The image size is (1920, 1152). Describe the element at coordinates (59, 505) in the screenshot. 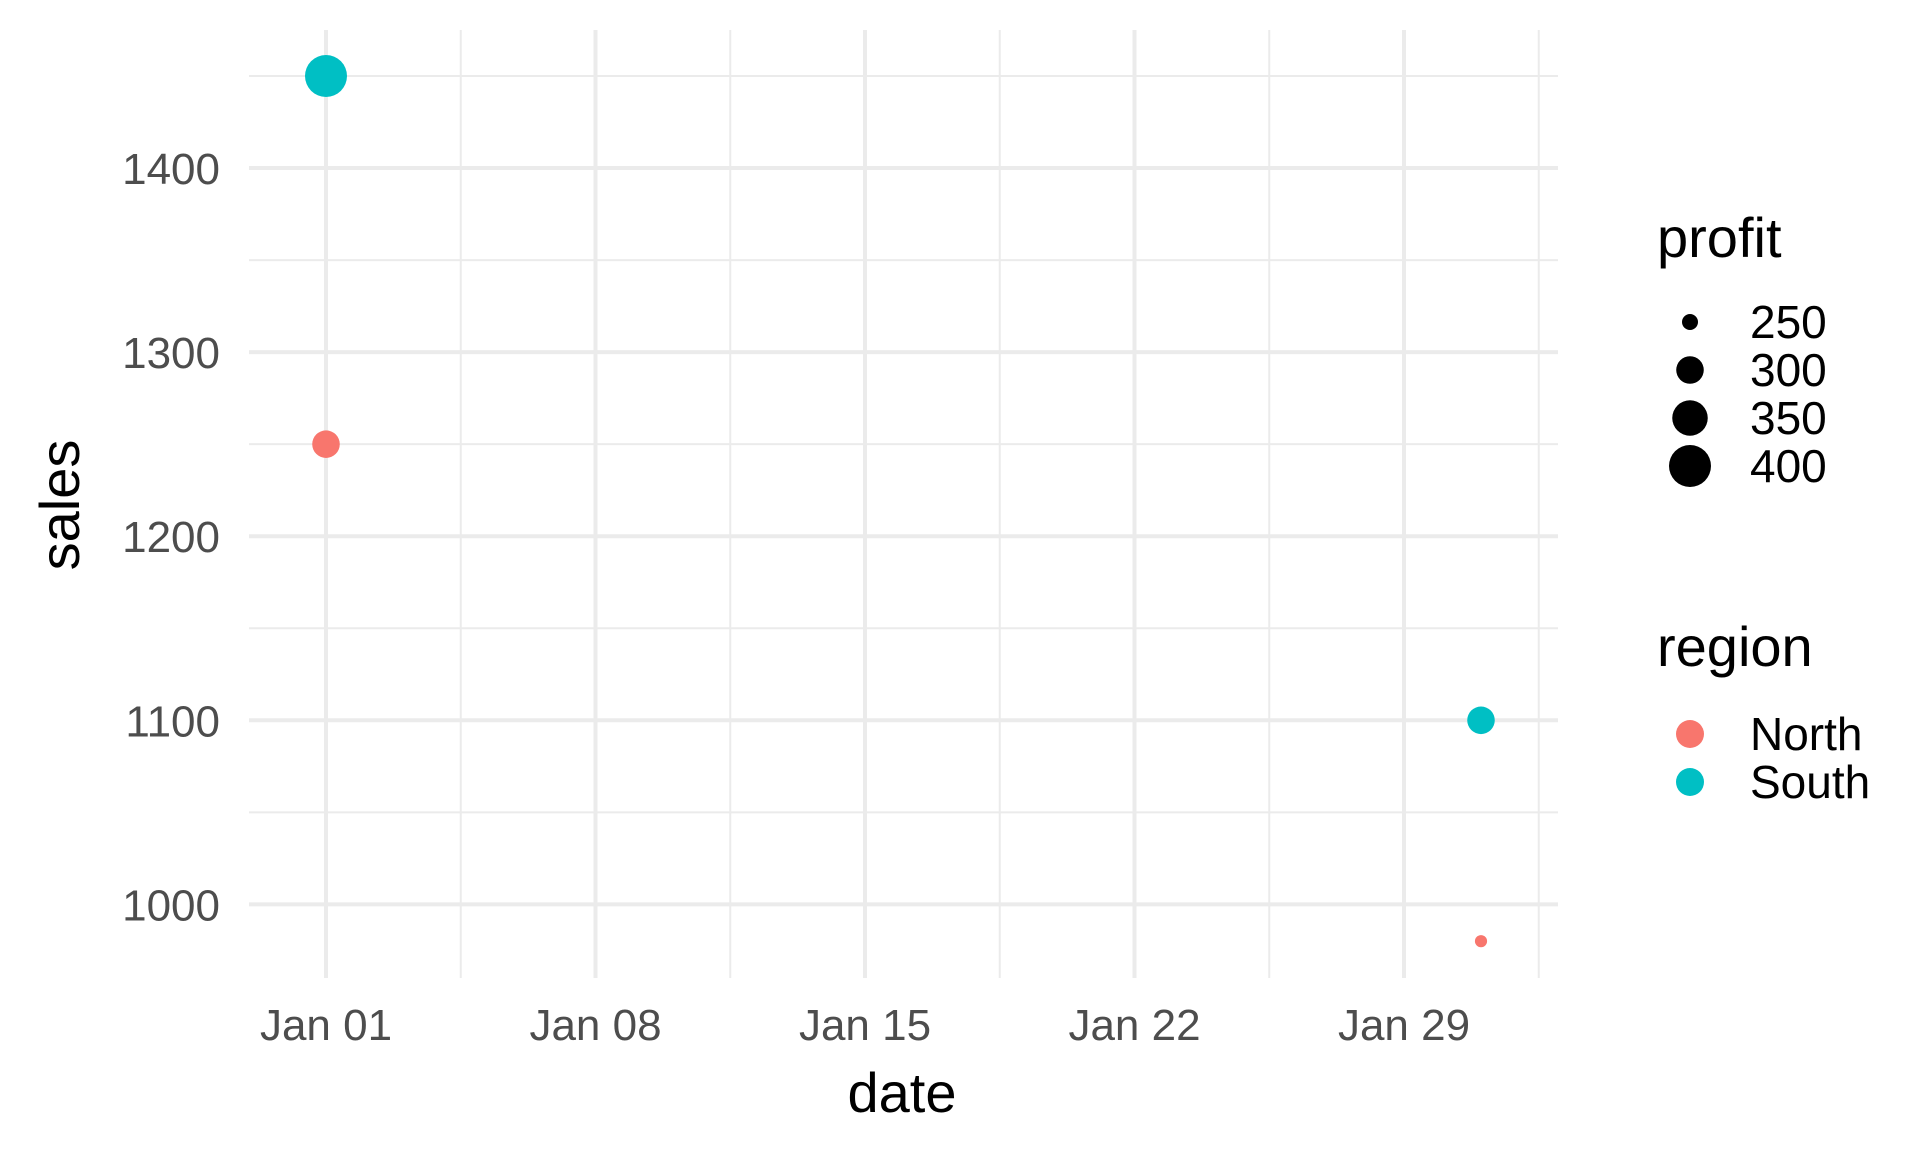

I see `y-axis-title: sales` at that location.